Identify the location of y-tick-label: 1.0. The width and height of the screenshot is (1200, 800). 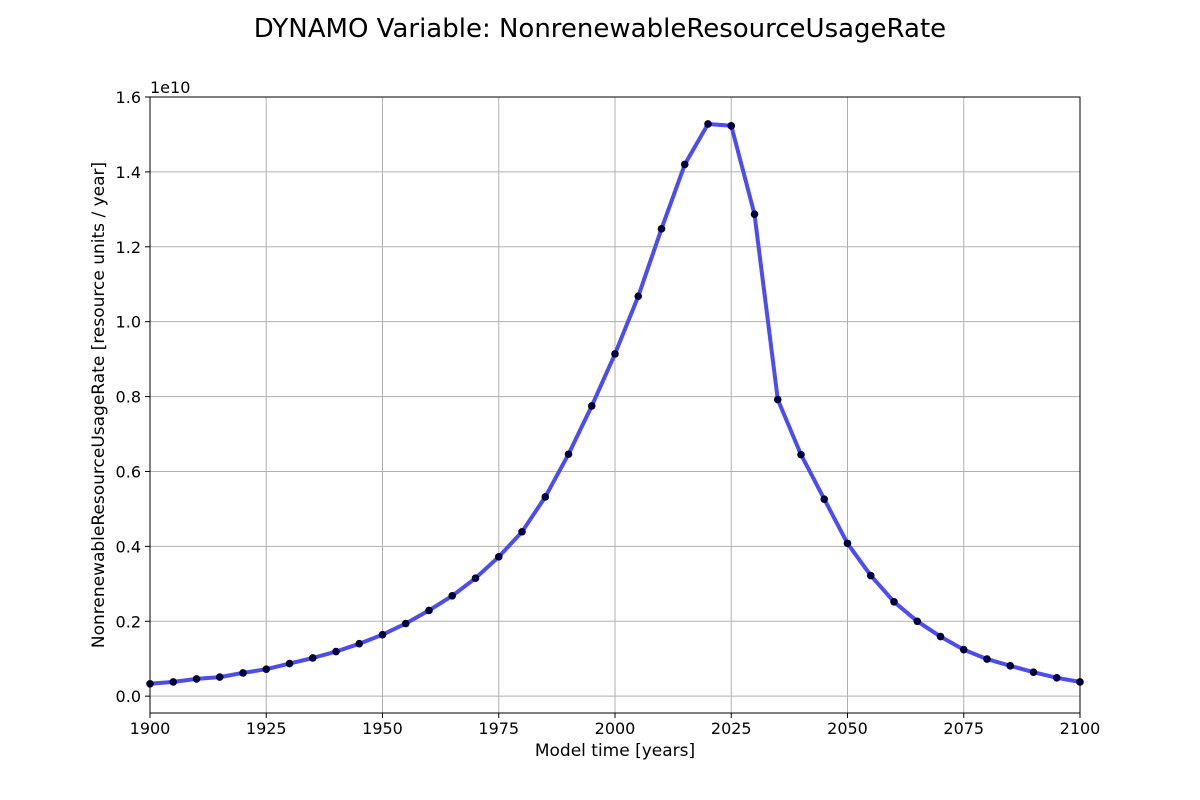
(128, 322).